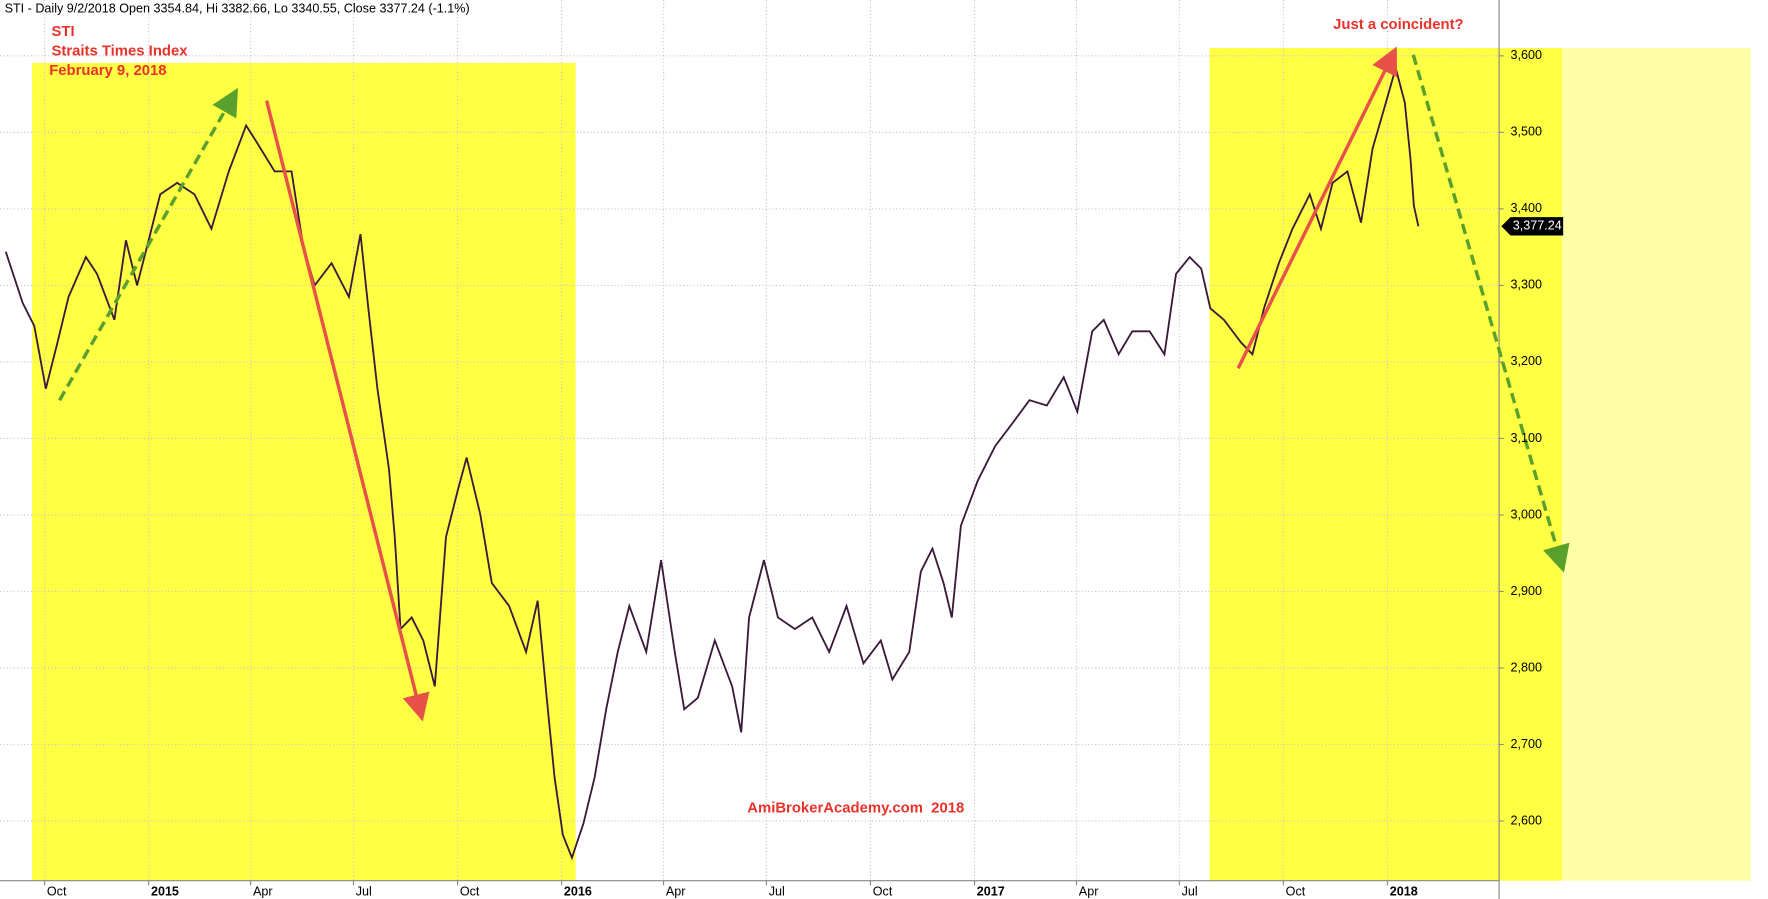 Image resolution: width=1768 pixels, height=899 pixels. I want to click on y-tick-label: 3,200, so click(1526, 361).